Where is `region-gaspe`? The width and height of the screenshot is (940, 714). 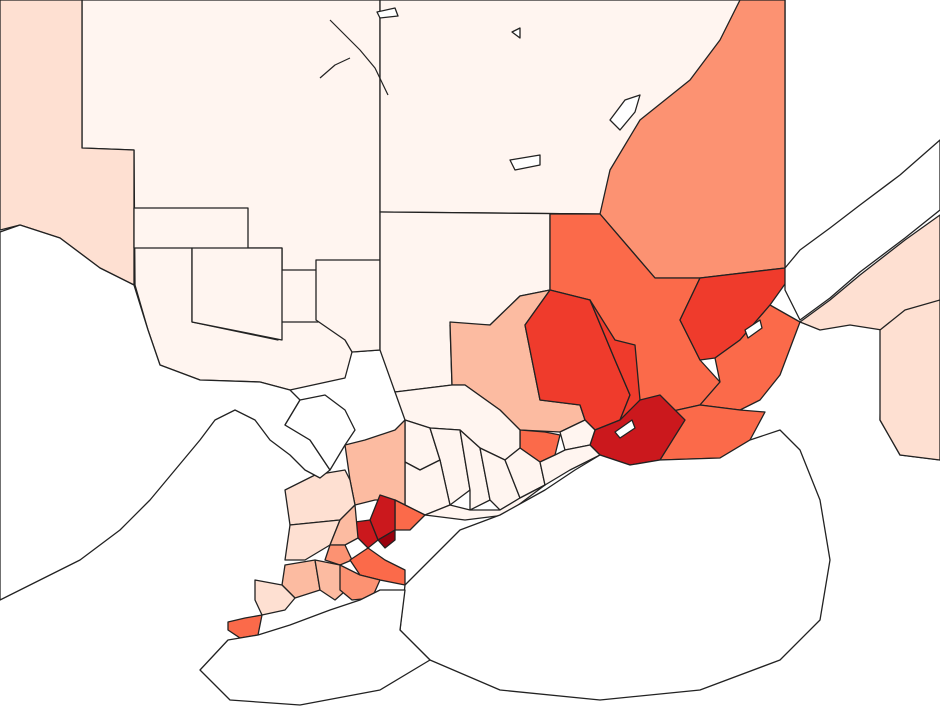
region-gaspe is located at coordinates (909, 380).